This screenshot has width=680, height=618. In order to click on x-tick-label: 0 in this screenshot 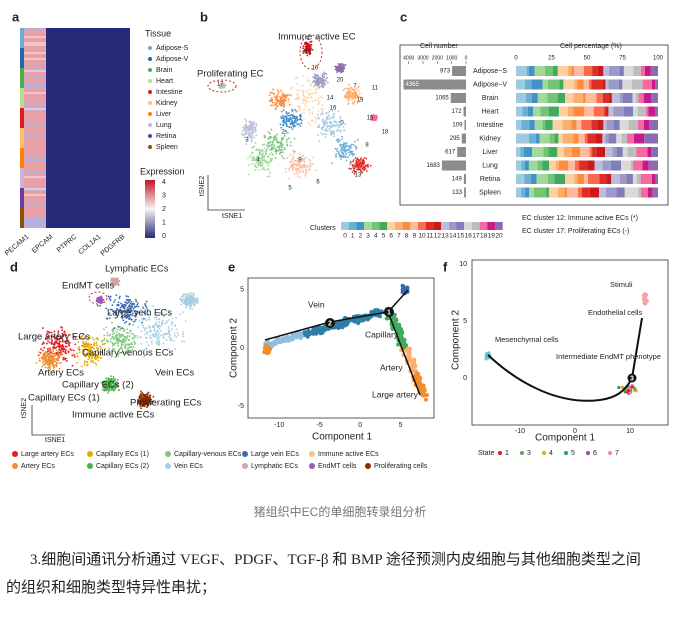, I will do `click(516, 59)`.